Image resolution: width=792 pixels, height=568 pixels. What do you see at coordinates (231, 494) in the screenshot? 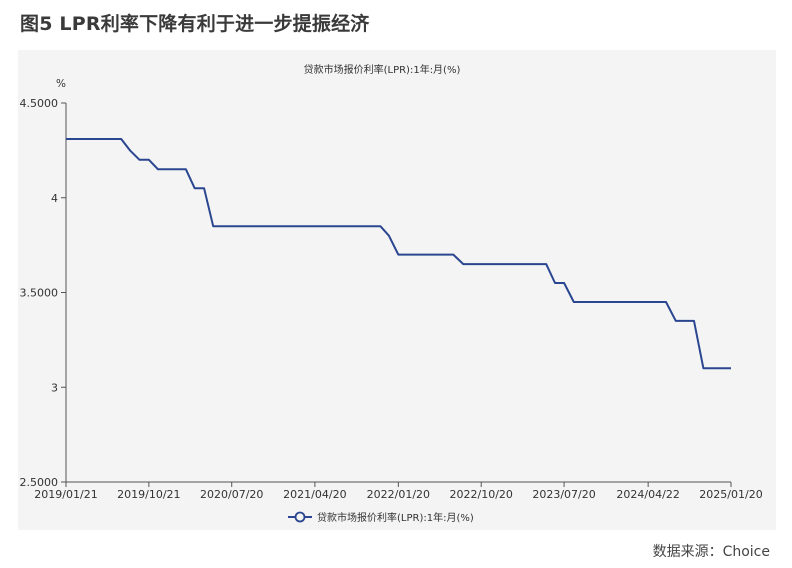
I see `x-tick-label: 2020/07/20` at bounding box center [231, 494].